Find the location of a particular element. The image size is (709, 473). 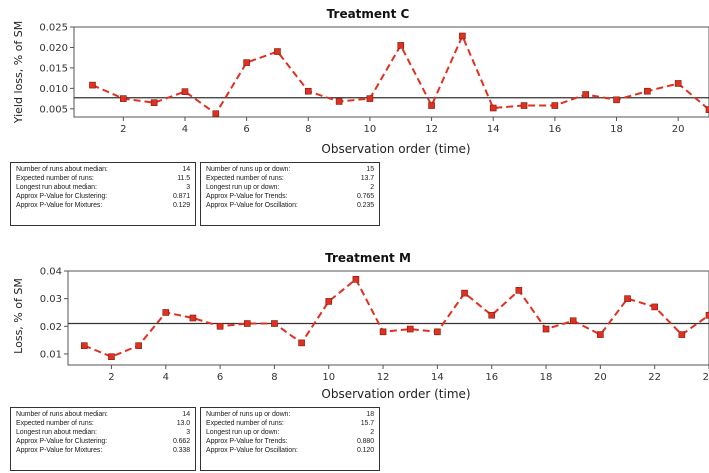

stats-row: Approx P-Value for Clustering: 0.871 is located at coordinates (103, 196).